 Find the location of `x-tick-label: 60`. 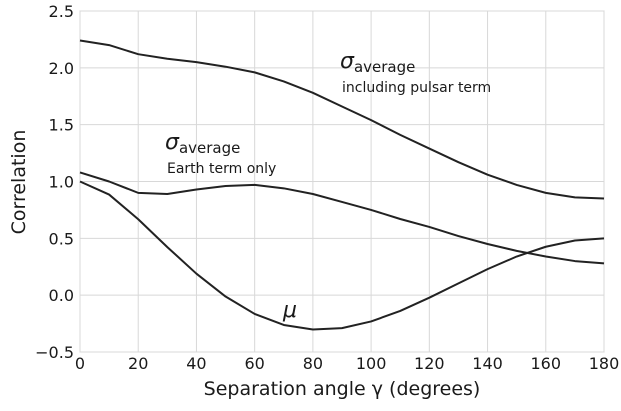

x-tick-label: 60 is located at coordinates (254, 363).